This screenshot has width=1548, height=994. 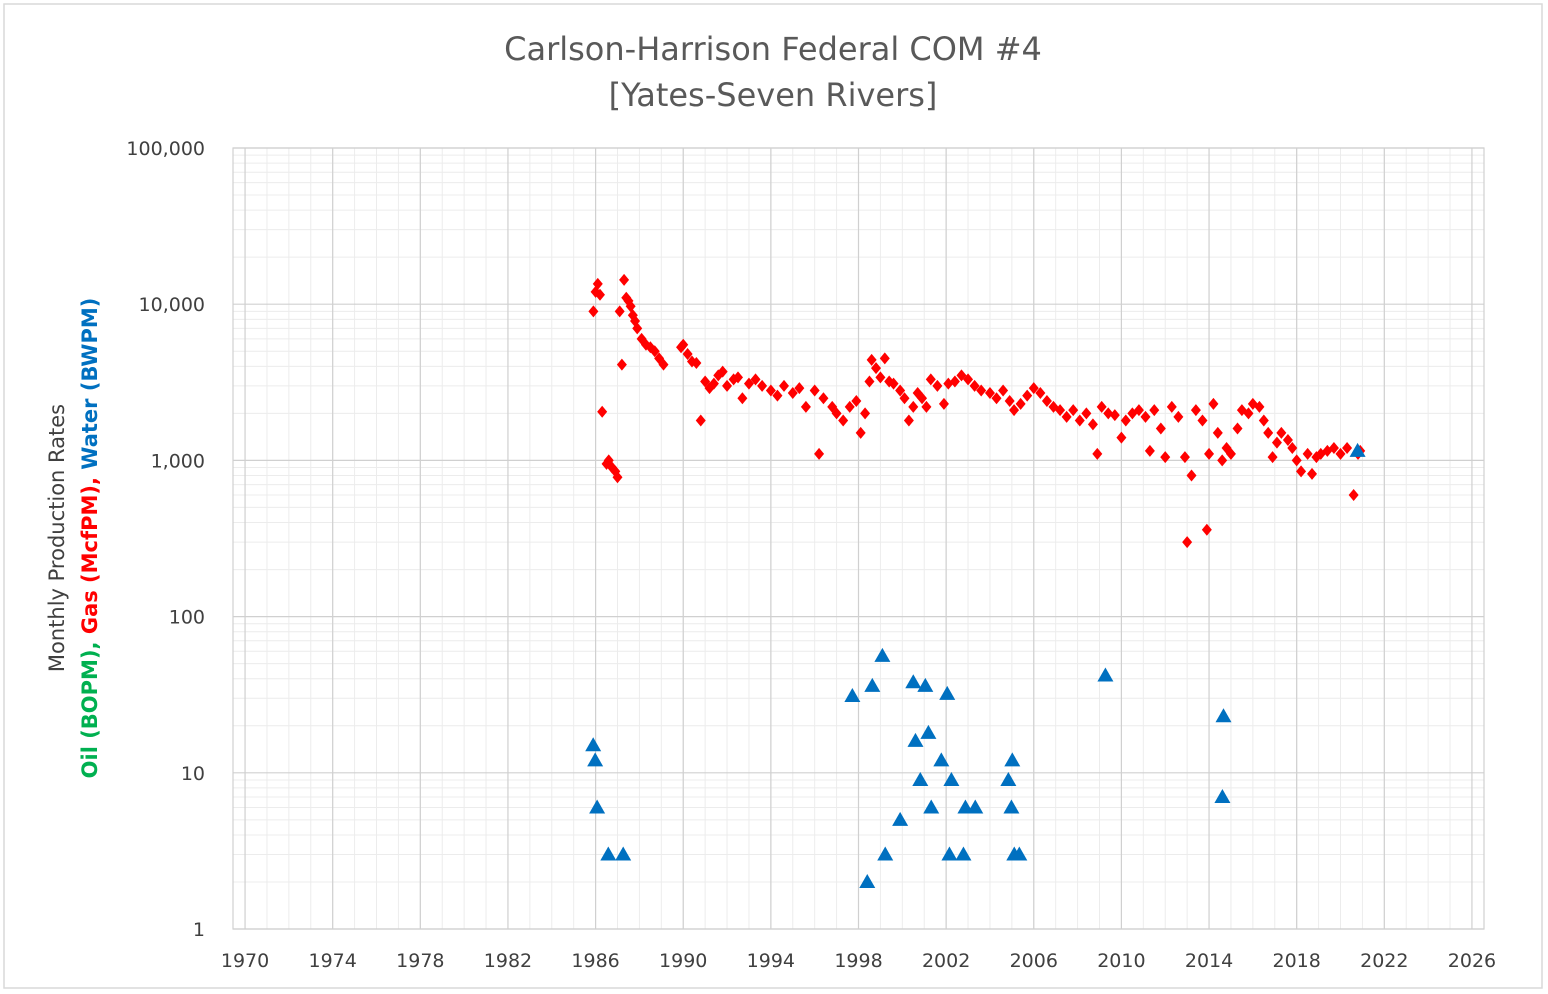 What do you see at coordinates (187, 618) in the screenshot?
I see `y-tick-label: 100` at bounding box center [187, 618].